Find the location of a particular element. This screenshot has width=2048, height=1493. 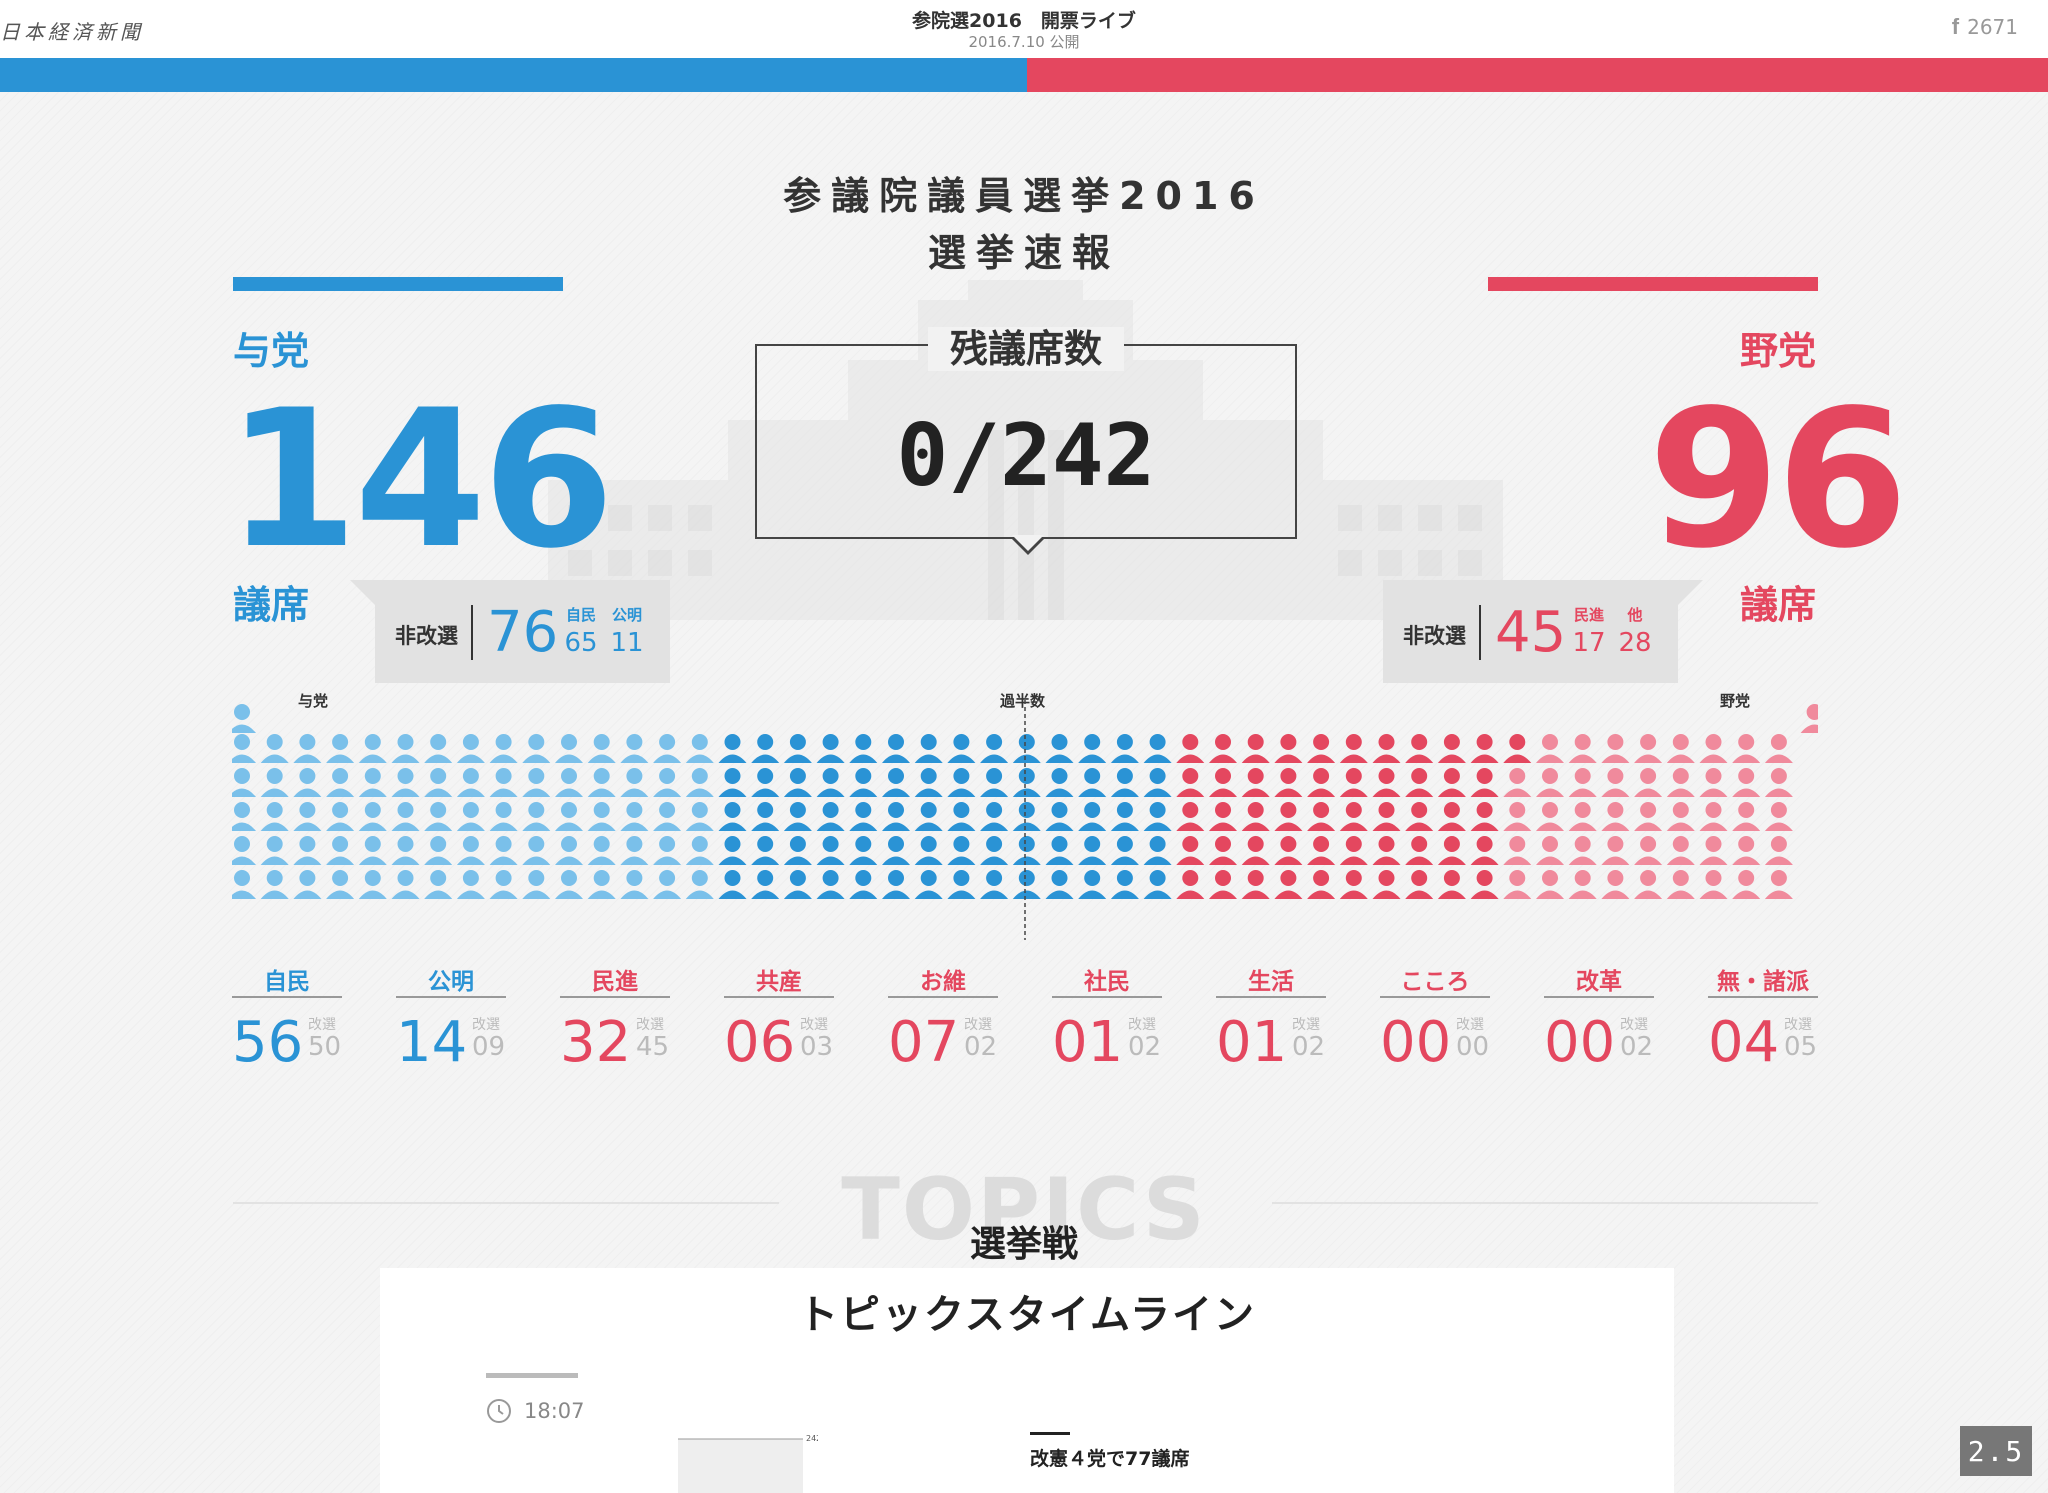

opposition-nonrev-party-value: 17 is located at coordinates (1589, 643).